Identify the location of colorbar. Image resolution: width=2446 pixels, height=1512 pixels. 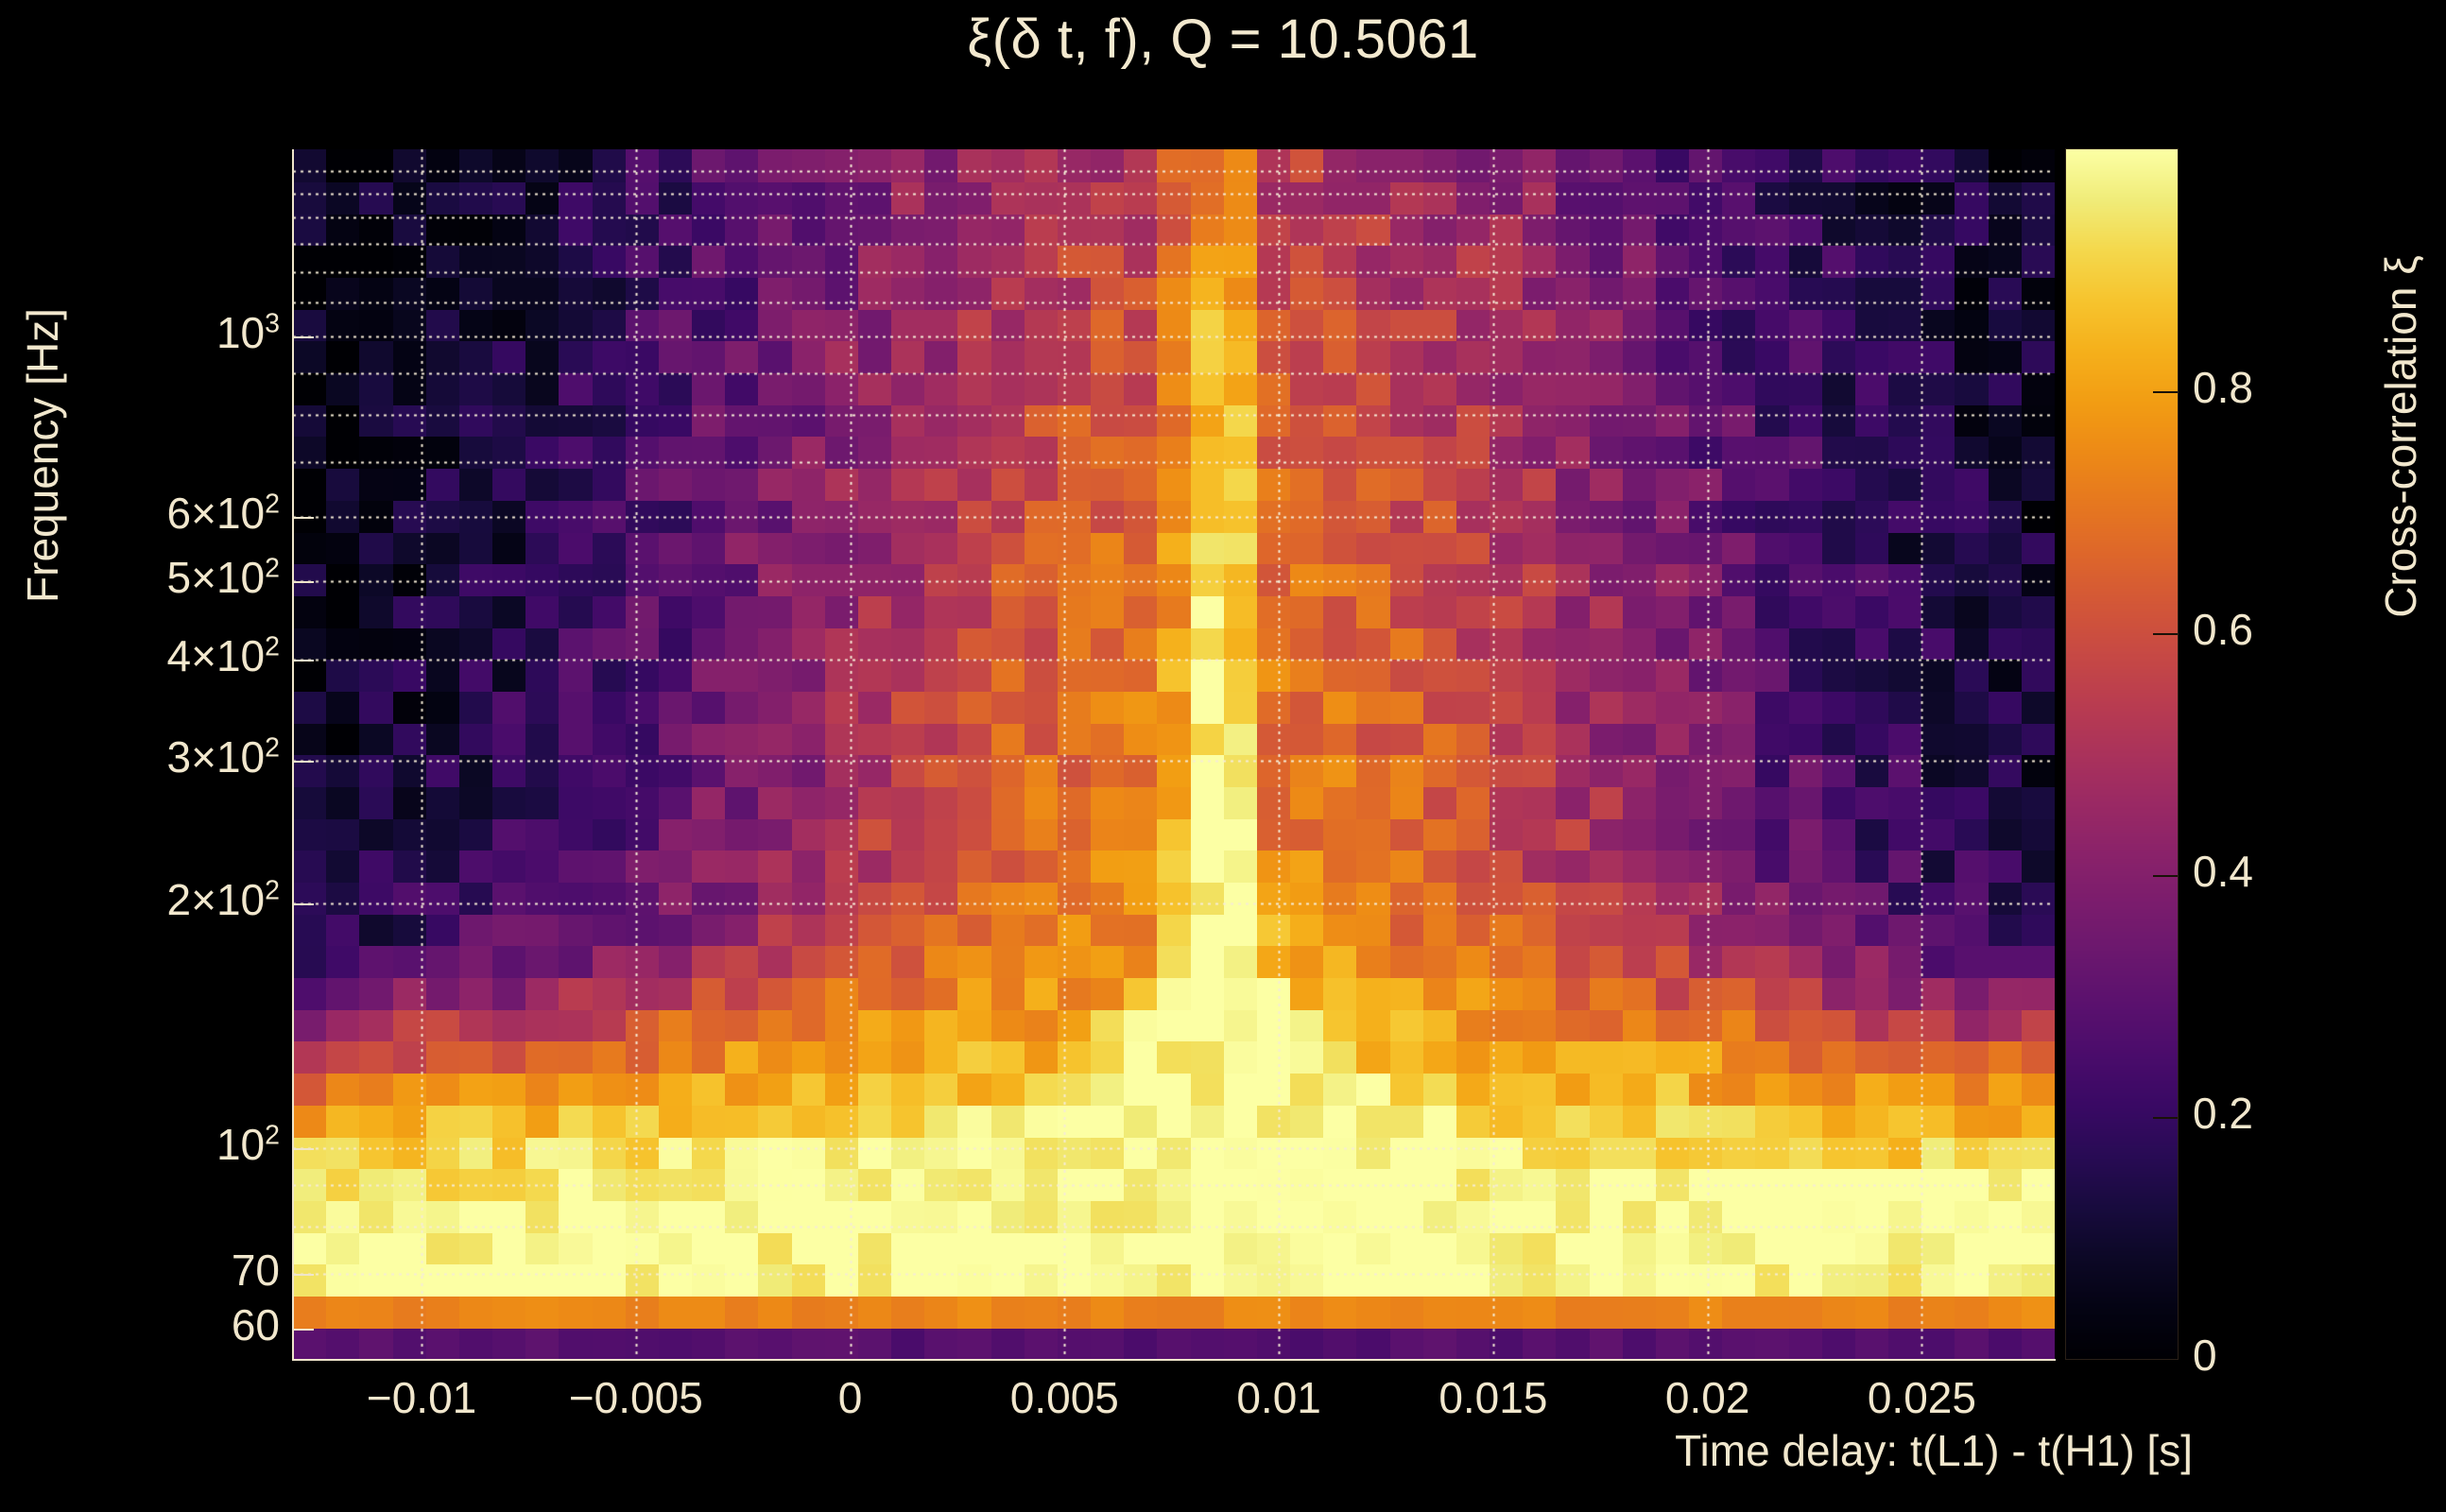
(2122, 754).